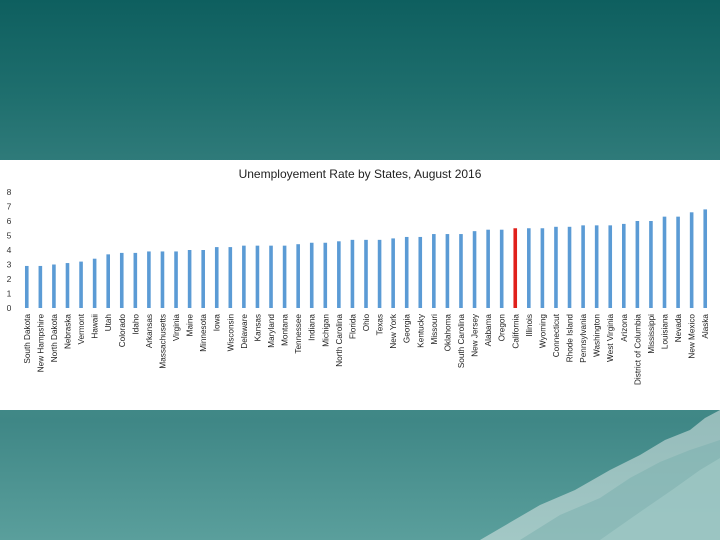 The height and width of the screenshot is (540, 720). Describe the element at coordinates (27, 339) in the screenshot. I see `x-tick-label: South Dakota` at that location.